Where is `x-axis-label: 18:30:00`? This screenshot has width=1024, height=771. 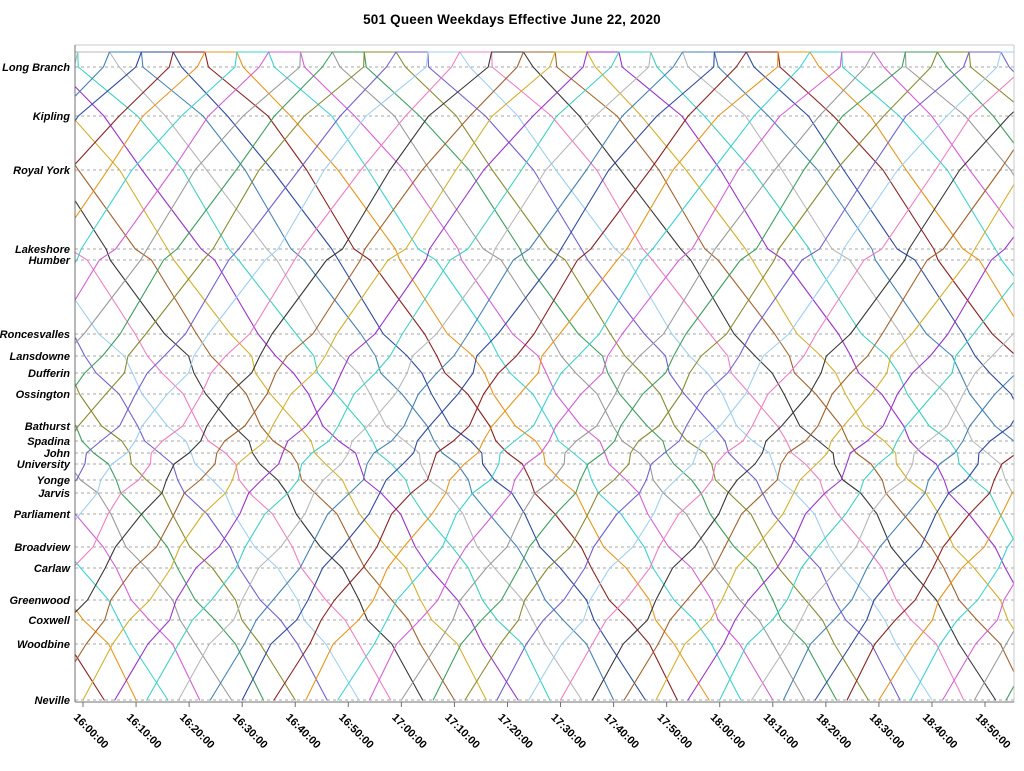 x-axis-label: 18:30:00 is located at coordinates (887, 732).